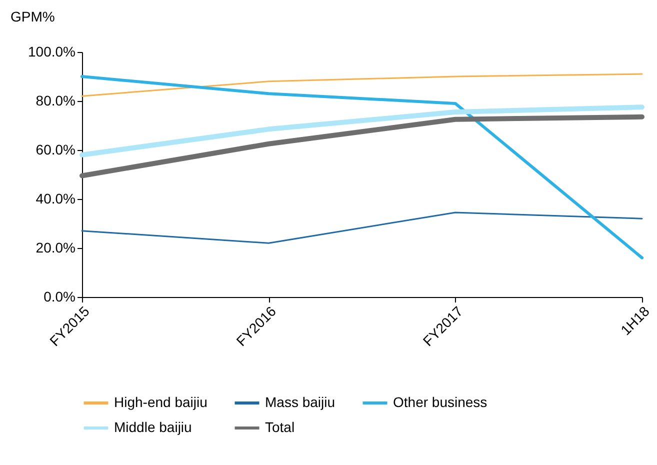 Image resolution: width=657 pixels, height=465 pixels. What do you see at coordinates (440, 402) in the screenshot?
I see `legend-label: Other business` at bounding box center [440, 402].